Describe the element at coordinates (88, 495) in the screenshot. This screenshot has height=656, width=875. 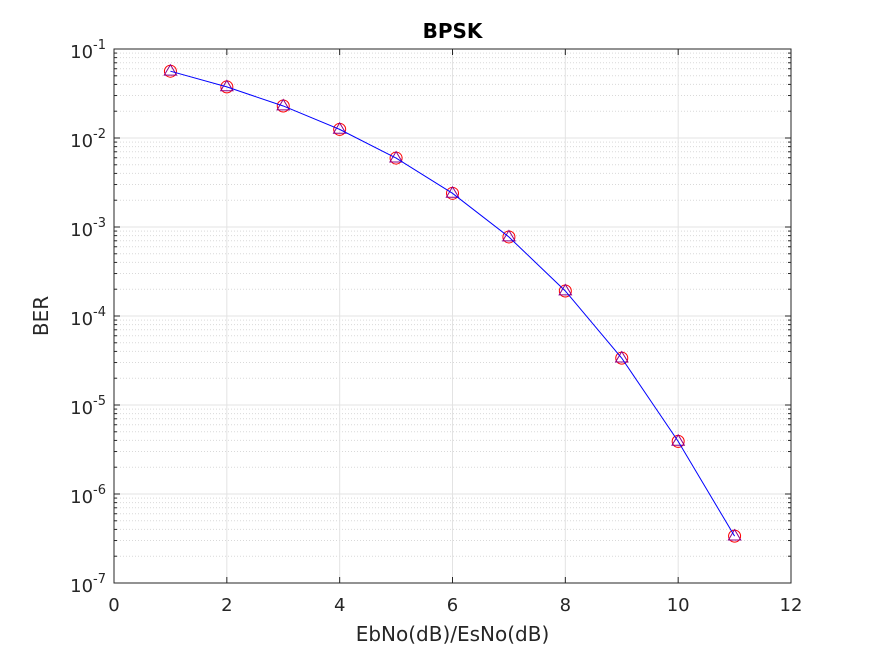
I see `y-tick-label: 10⁻⁶` at that location.